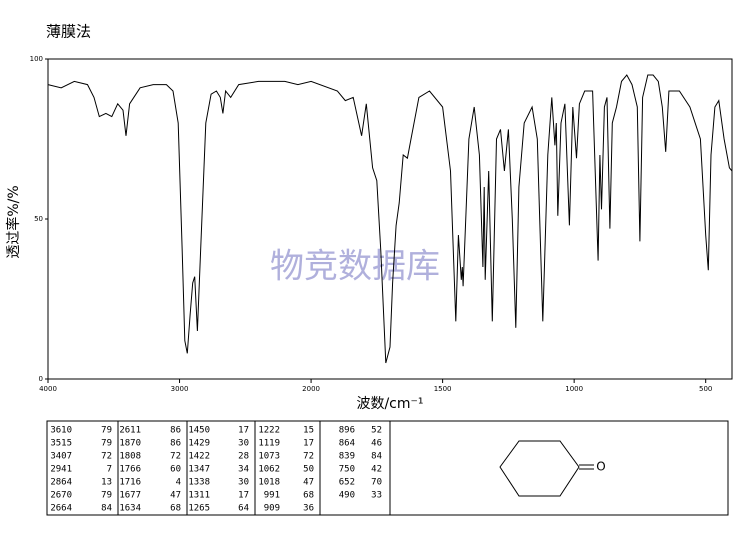 This screenshot has width=748, height=539. What do you see at coordinates (199, 431) in the screenshot?
I see `peak-wavenumber: 1450` at bounding box center [199, 431].